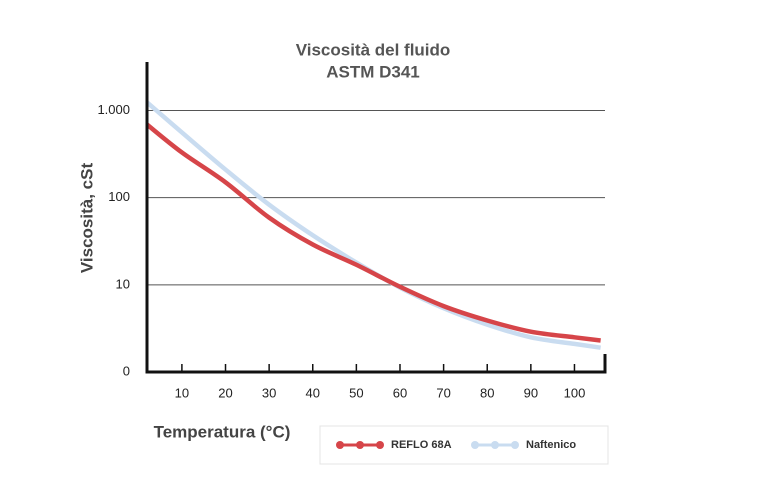 The width and height of the screenshot is (760, 480). What do you see at coordinates (269, 392) in the screenshot?
I see `x-tick-label: 30` at bounding box center [269, 392].